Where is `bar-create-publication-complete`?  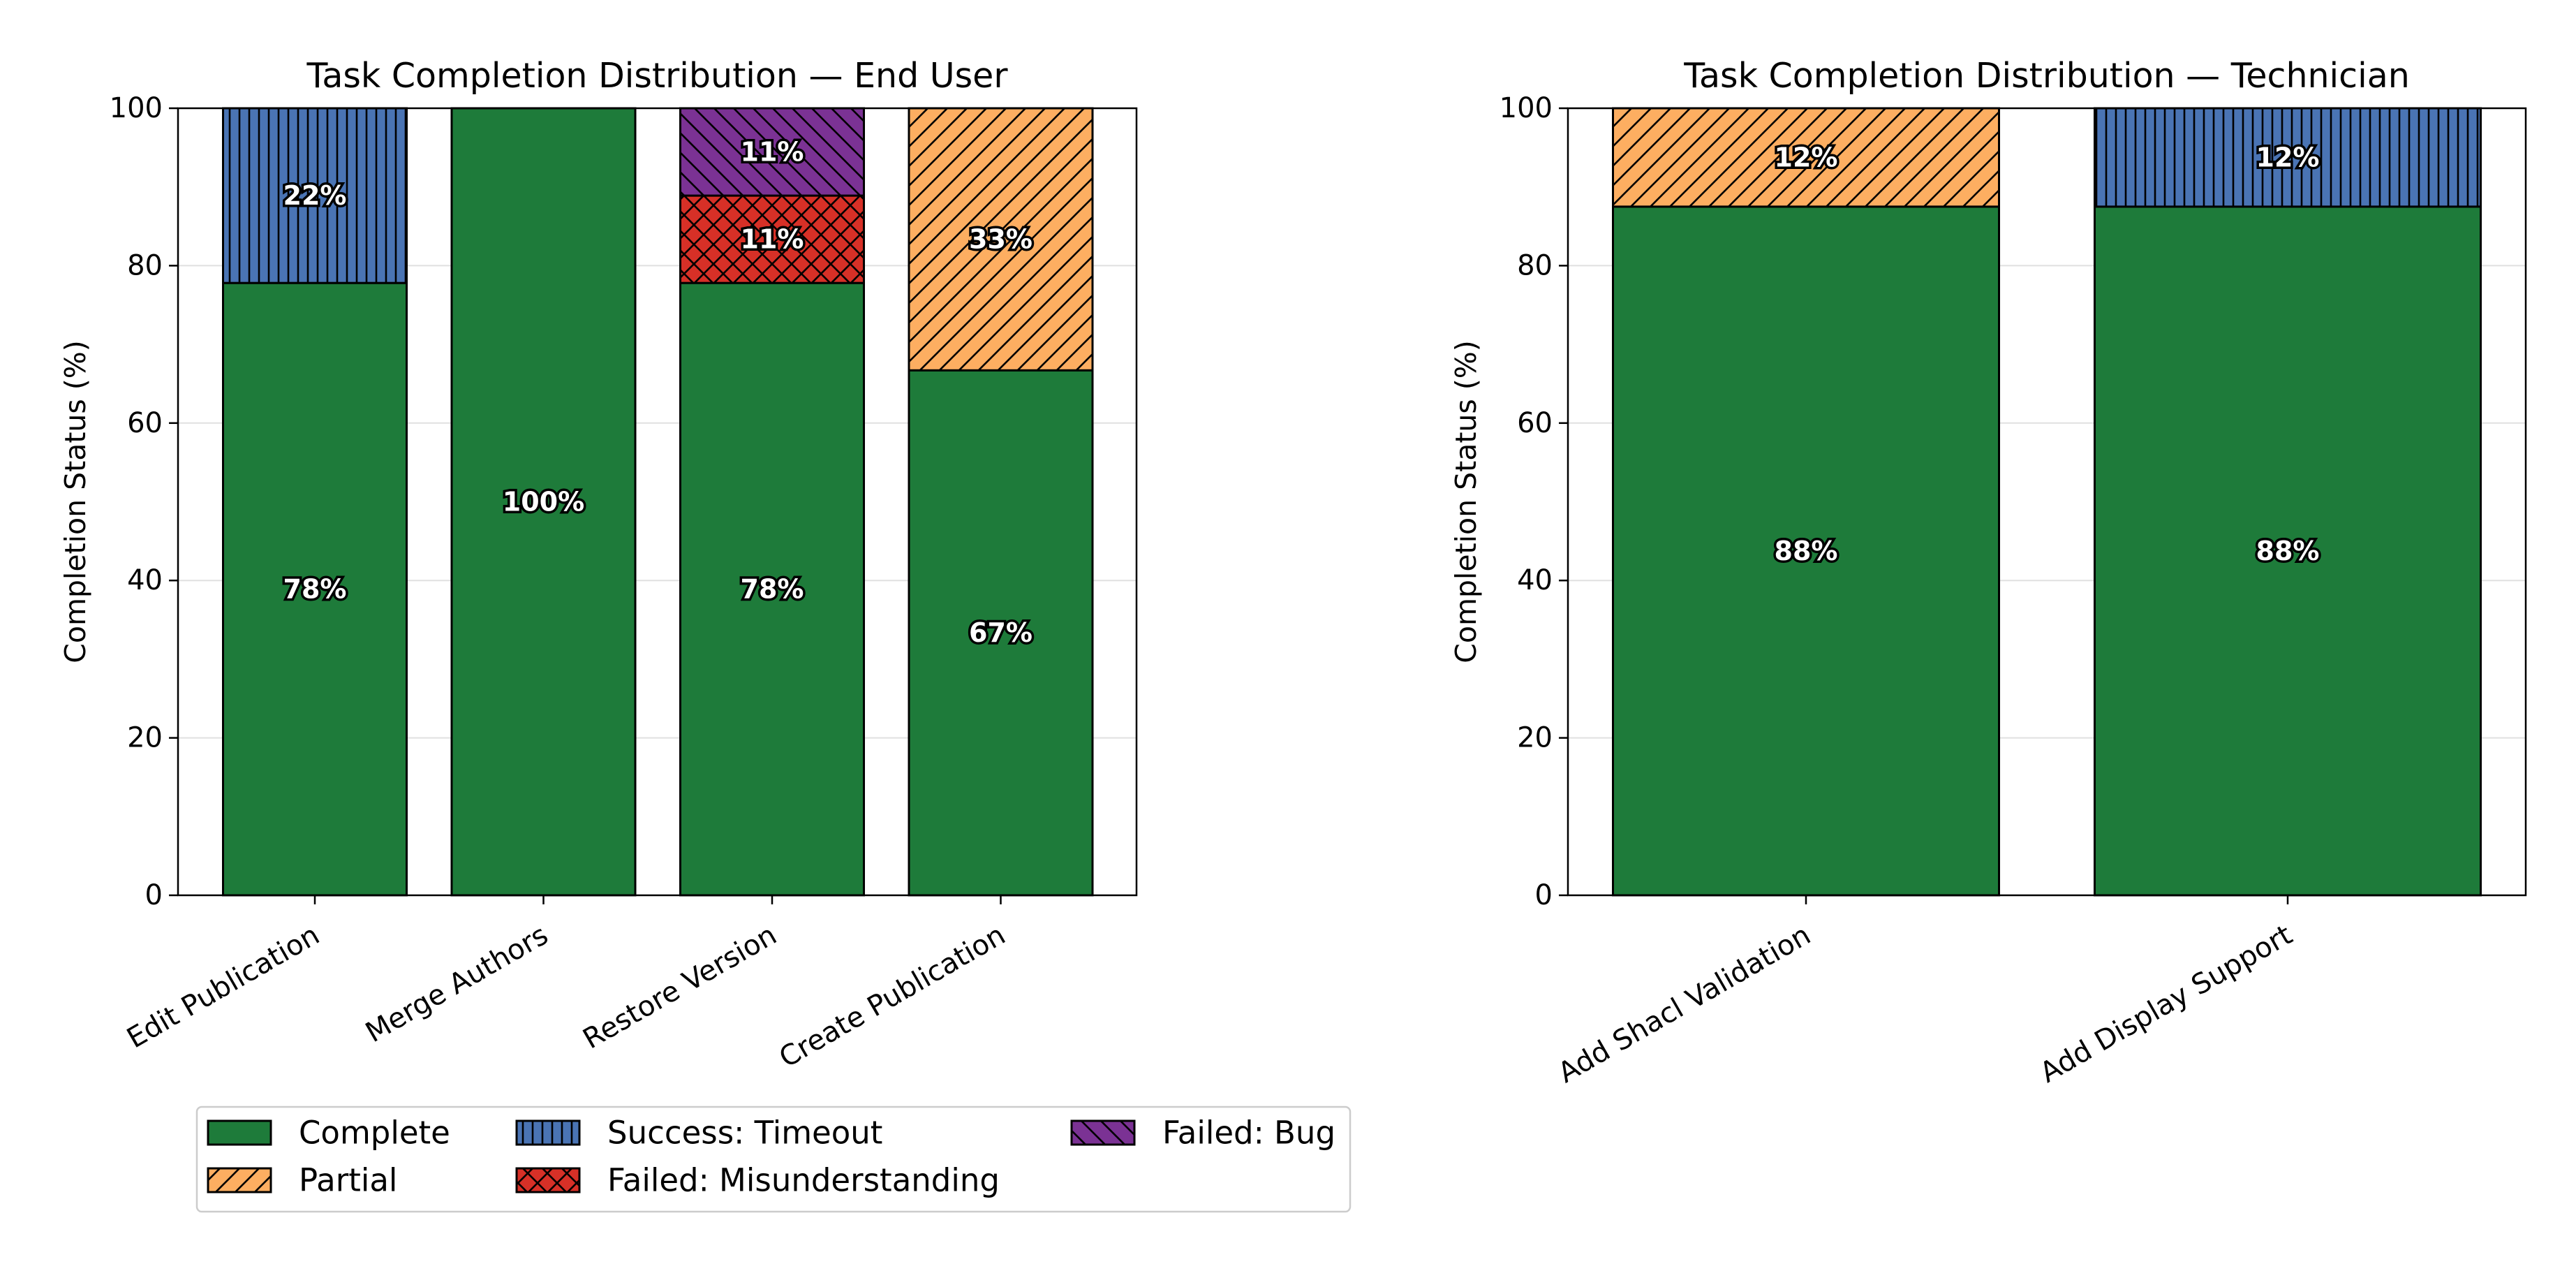 bar-create-publication-complete is located at coordinates (1001, 632).